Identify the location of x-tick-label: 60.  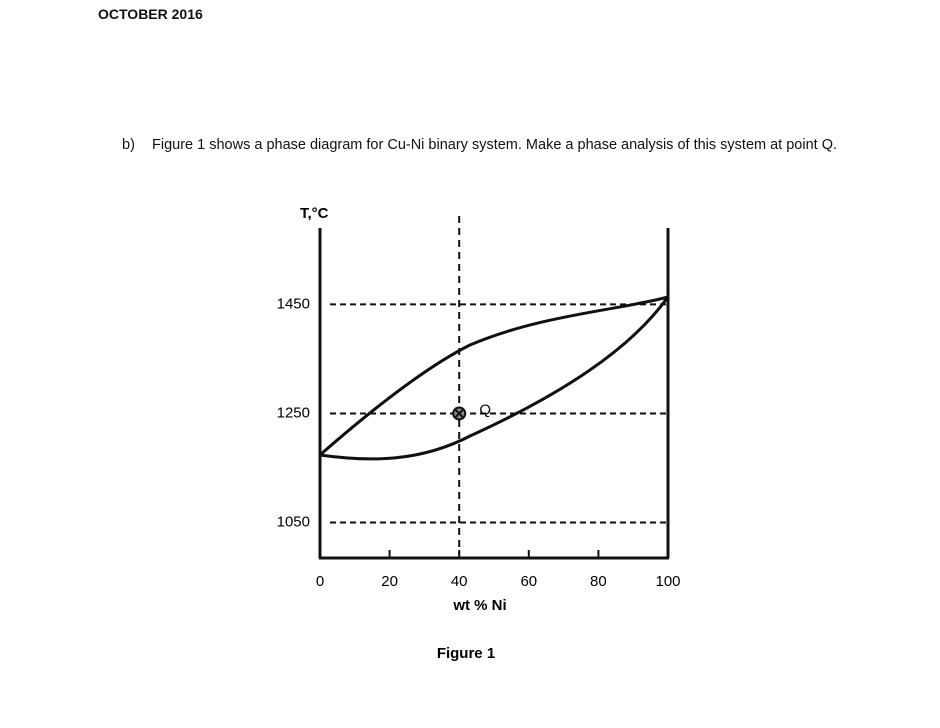
(528, 581).